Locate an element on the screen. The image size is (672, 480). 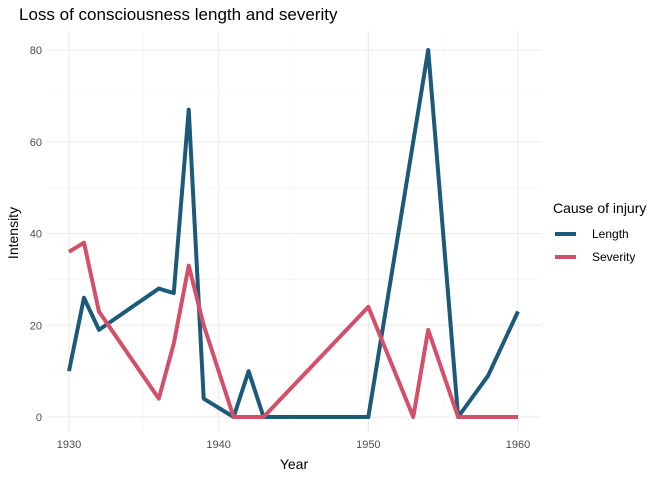
y-tick-label: 20 is located at coordinates (36, 326).